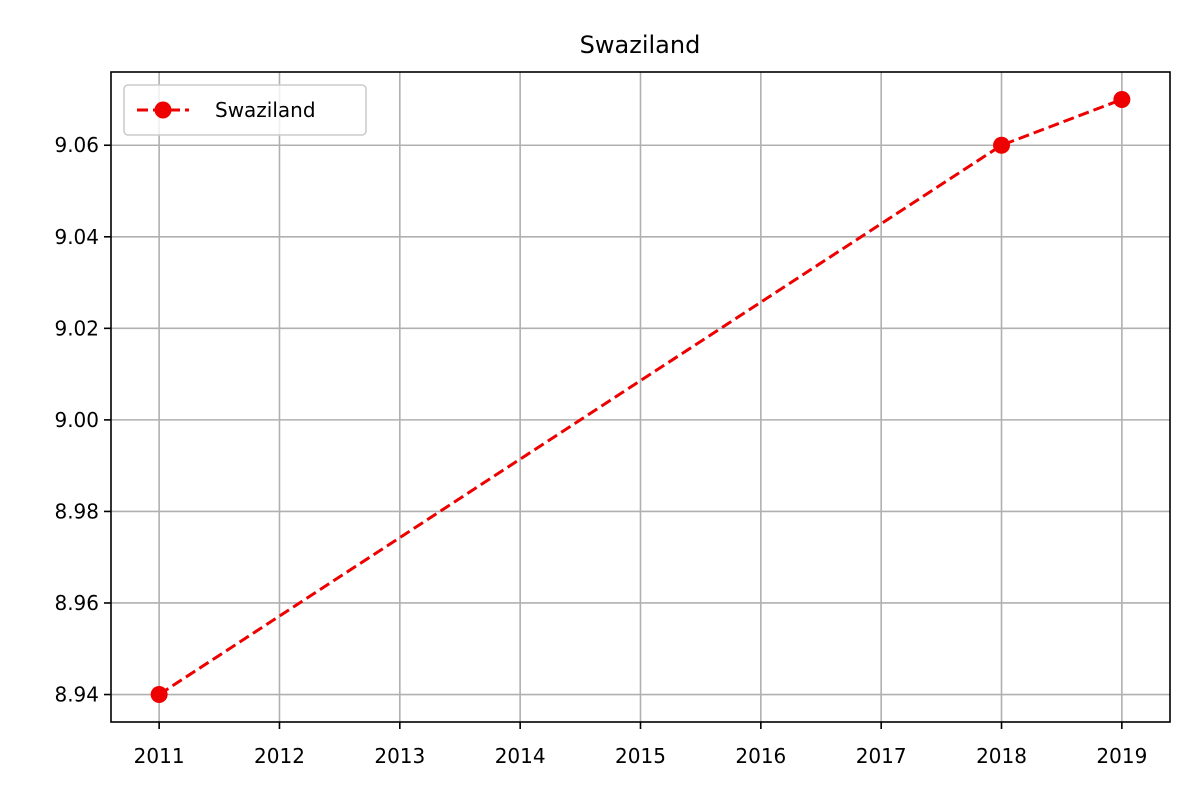 Image resolution: width=1200 pixels, height=800 pixels. What do you see at coordinates (76, 145) in the screenshot?
I see `y-tick-label: 9.06` at bounding box center [76, 145].